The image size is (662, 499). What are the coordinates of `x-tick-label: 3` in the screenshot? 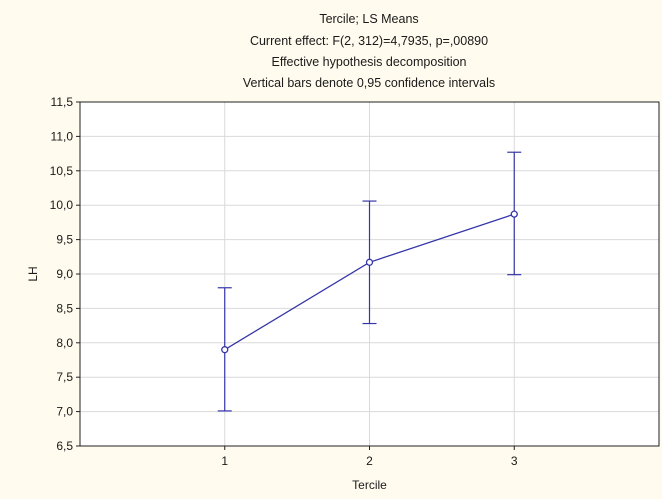 It's located at (514, 461).